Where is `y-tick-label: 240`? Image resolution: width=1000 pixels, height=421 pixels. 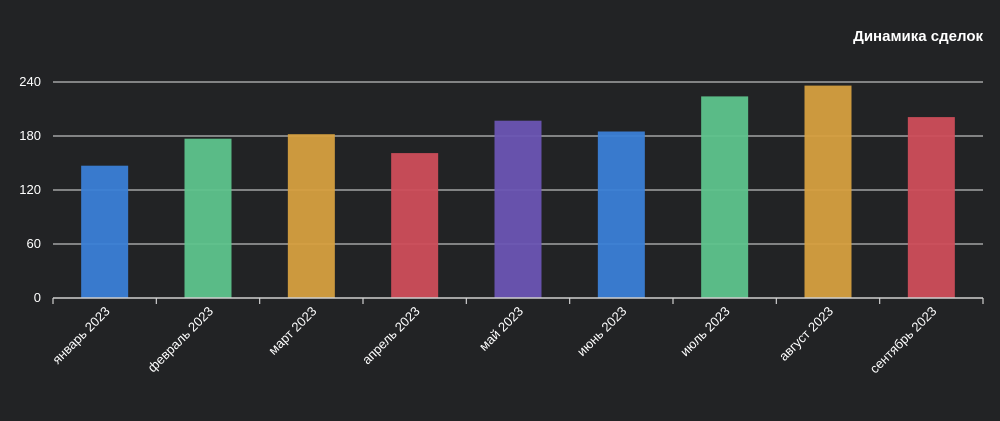
y-tick-label: 240 is located at coordinates (30, 81).